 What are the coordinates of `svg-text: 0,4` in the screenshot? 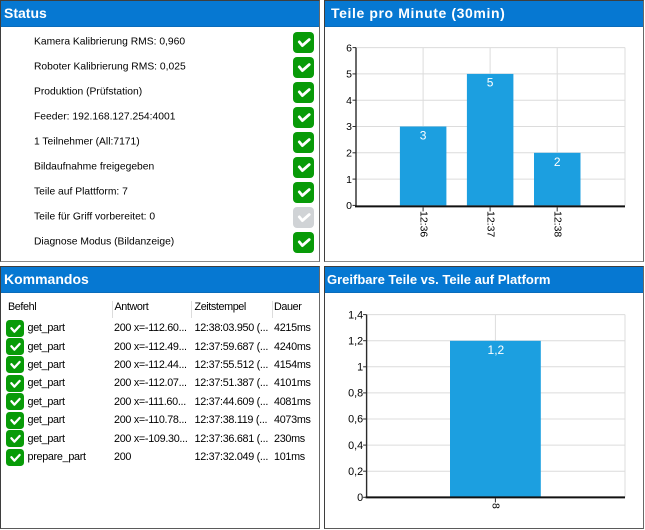 It's located at (355, 446).